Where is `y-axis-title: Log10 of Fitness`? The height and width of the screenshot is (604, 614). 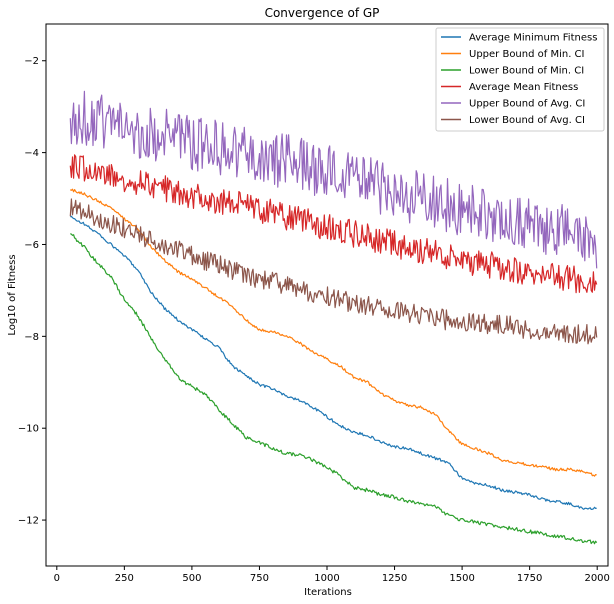 y-axis-title: Log10 of Fitness is located at coordinates (12, 294).